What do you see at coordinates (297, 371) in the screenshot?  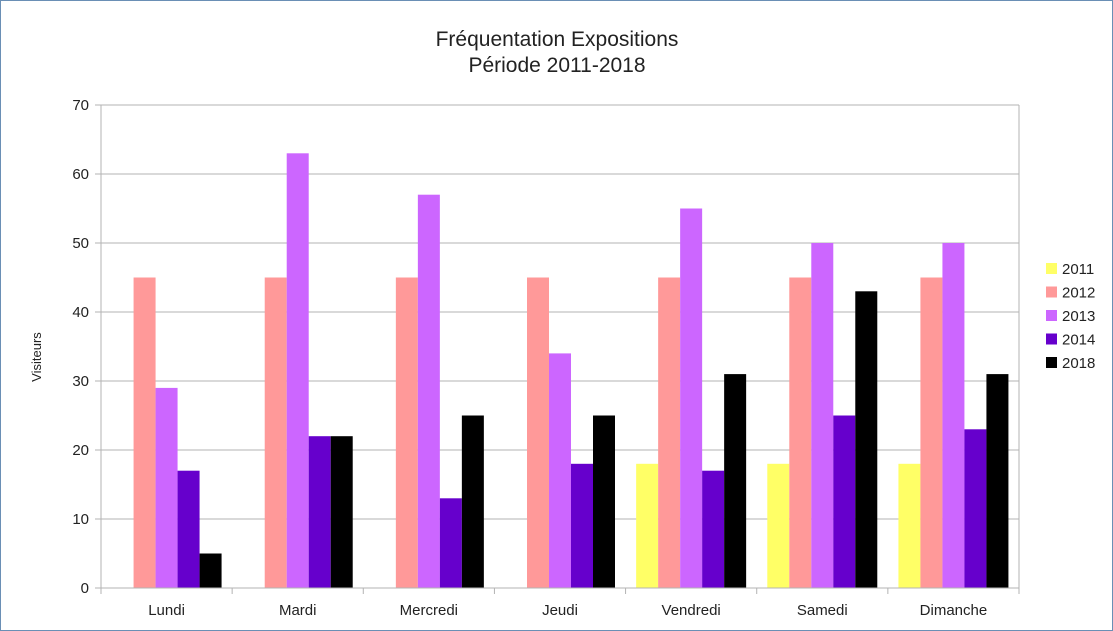 I see `bar-2013-mardi` at bounding box center [297, 371].